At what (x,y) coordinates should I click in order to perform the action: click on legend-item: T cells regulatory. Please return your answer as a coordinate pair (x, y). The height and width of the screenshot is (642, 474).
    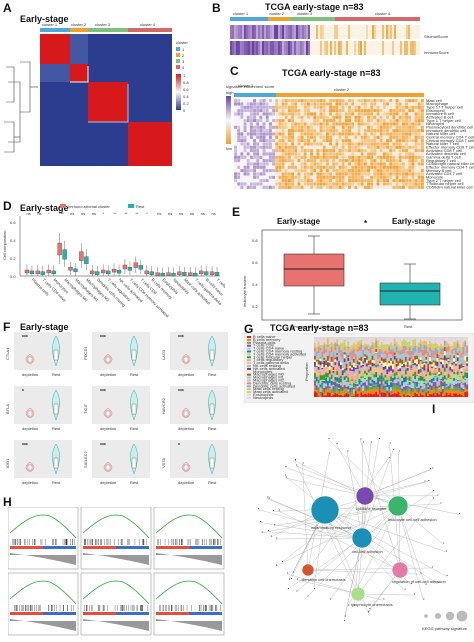
    Looking at the image, I should click on (268, 359).